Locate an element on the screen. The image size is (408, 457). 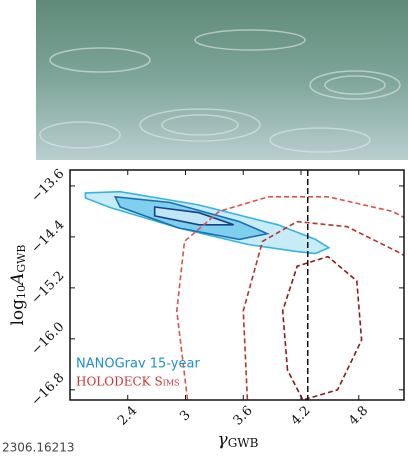
x-label-sub: GWB is located at coordinates (243, 443).